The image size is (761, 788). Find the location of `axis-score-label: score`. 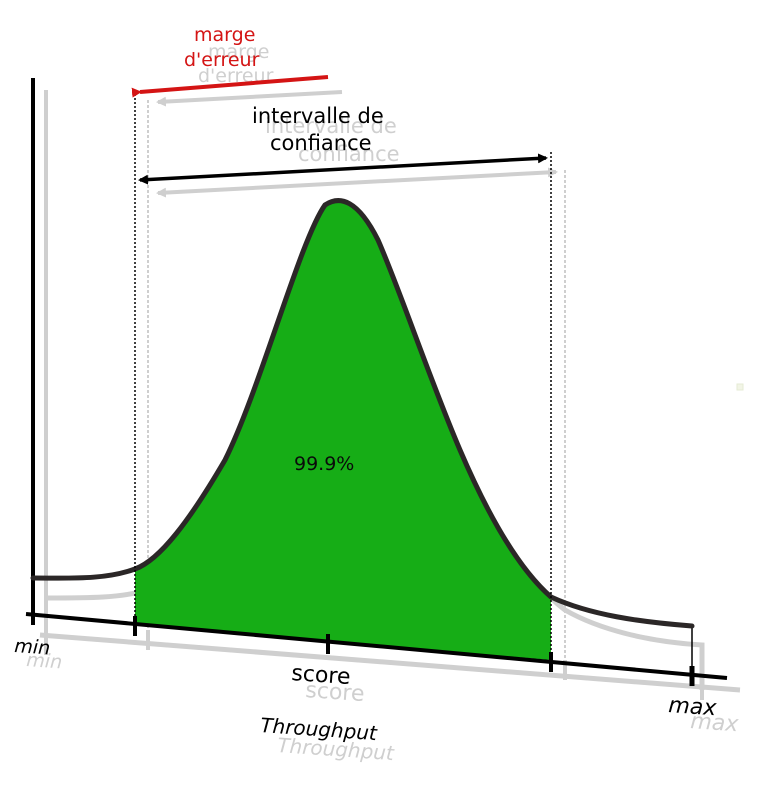

axis-score-label: score is located at coordinates (321, 675).